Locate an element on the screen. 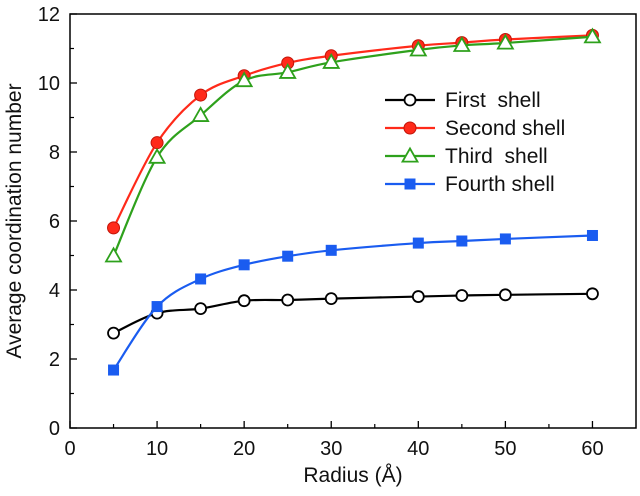 This screenshot has width=640, height=496. y-tick-label: 2 is located at coordinates (54, 360).